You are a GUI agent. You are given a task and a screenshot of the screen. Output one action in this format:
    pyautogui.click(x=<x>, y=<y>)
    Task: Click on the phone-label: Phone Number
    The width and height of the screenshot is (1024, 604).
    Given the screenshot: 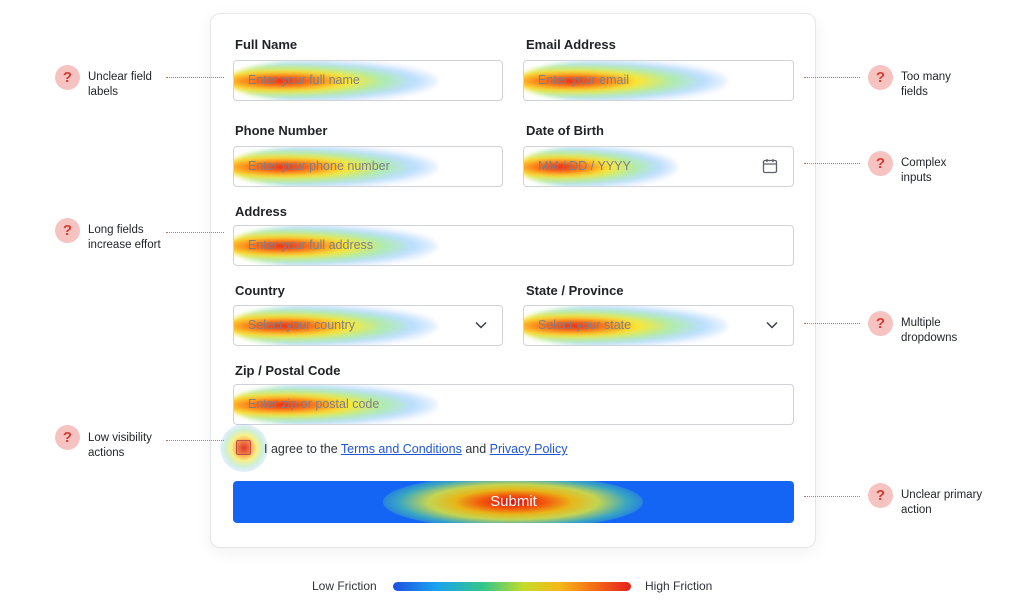 What is the action you would take?
    pyautogui.click(x=281, y=130)
    